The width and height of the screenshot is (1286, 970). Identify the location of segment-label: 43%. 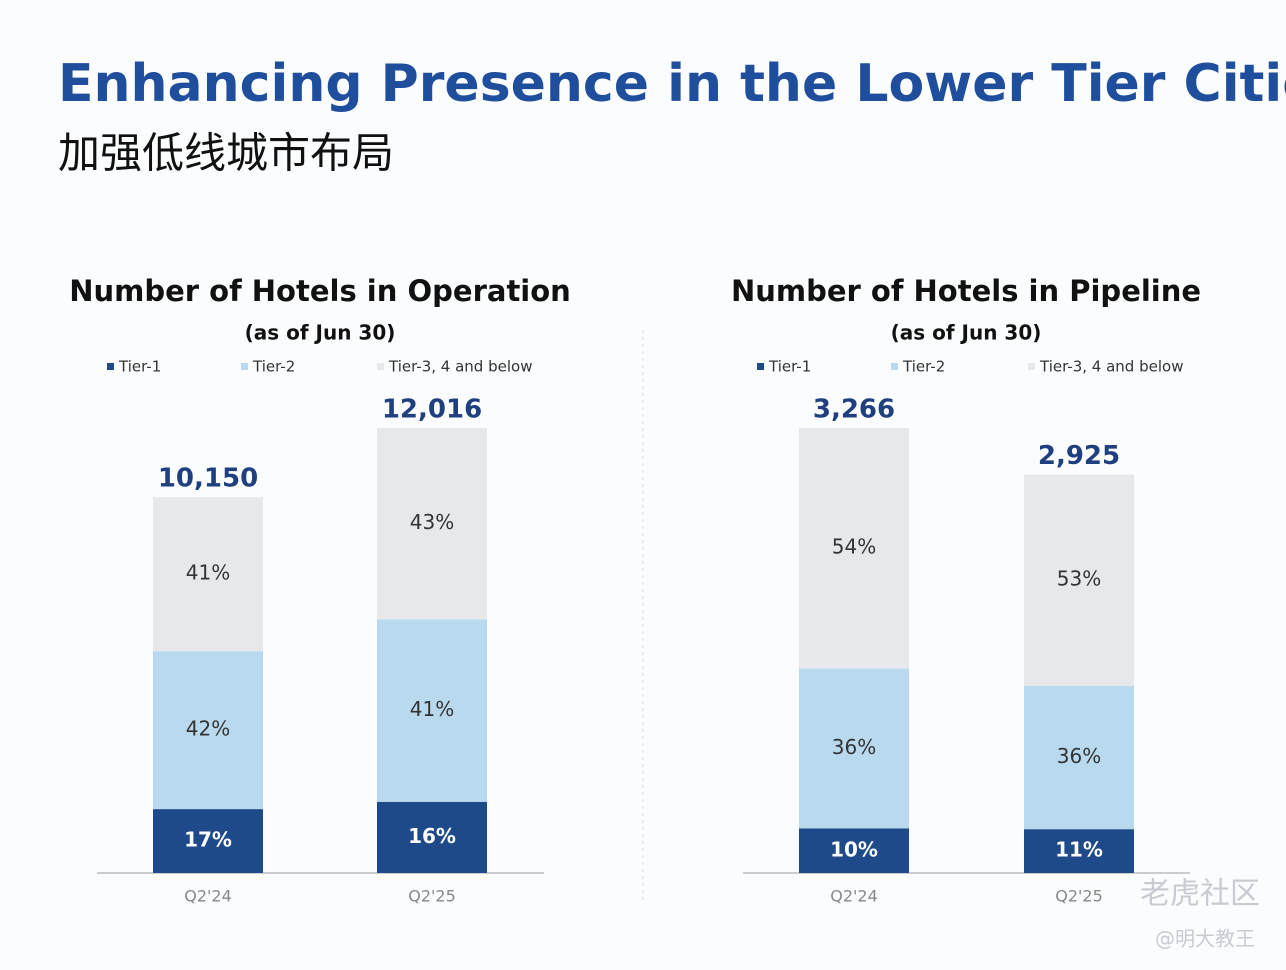
(432, 522).